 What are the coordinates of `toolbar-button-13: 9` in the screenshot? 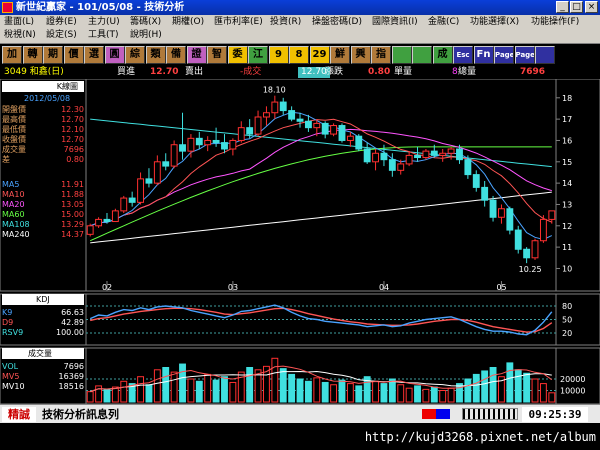 It's located at (278, 55).